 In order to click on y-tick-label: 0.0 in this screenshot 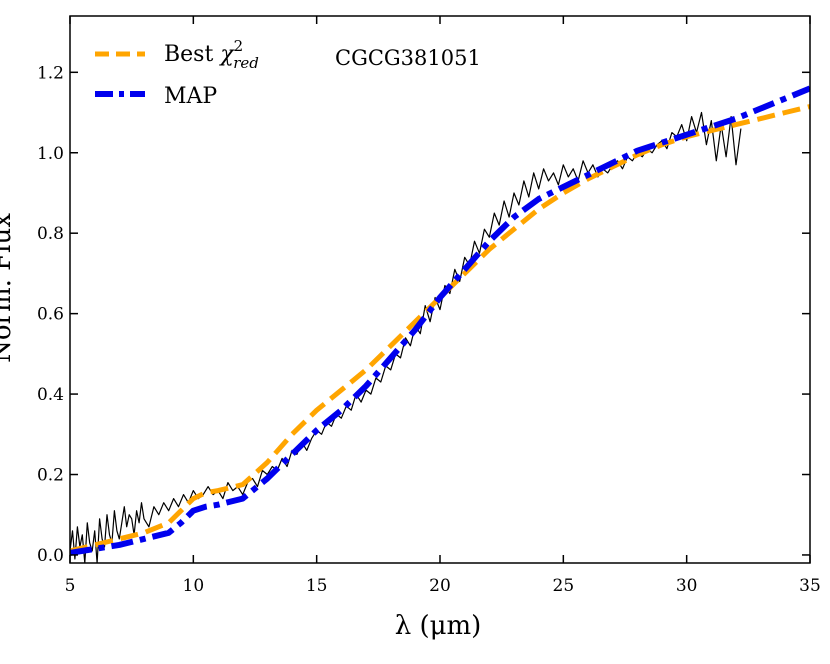, I will do `click(50, 556)`.